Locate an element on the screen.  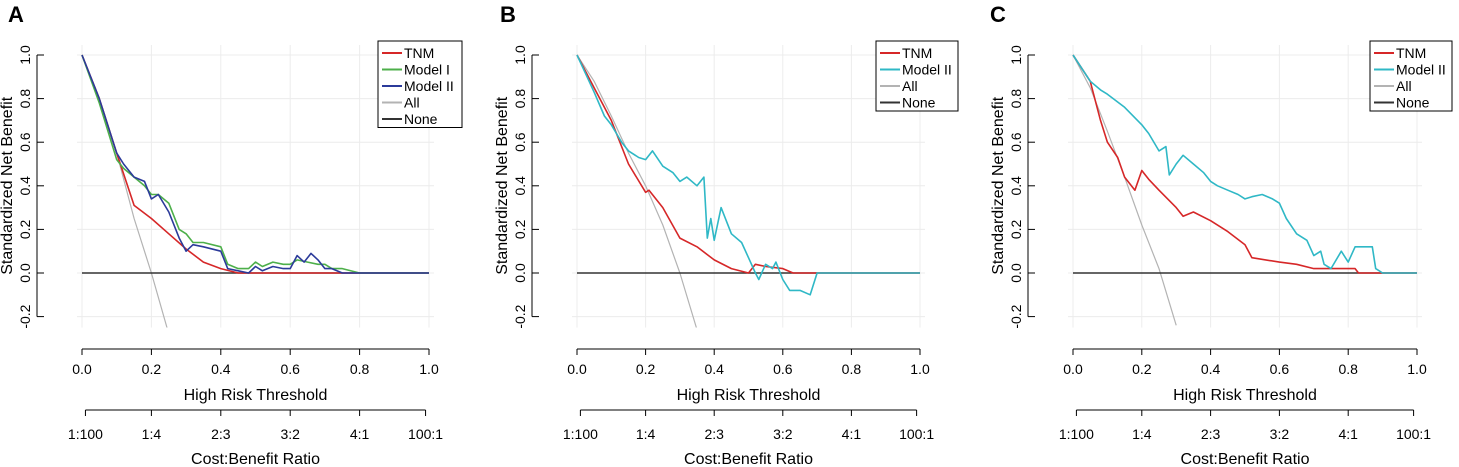
panel-label: C is located at coordinates (998, 14).